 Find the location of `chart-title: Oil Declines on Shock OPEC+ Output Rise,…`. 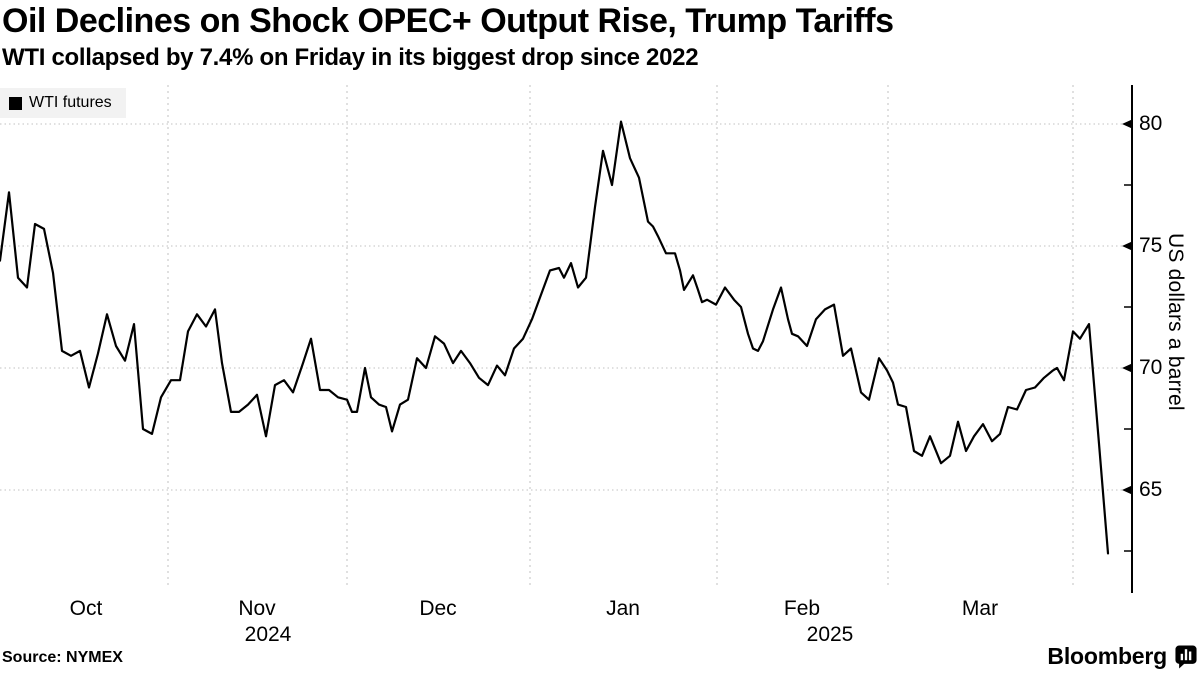

chart-title: Oil Declines on Shock OPEC+ Output Rise,… is located at coordinates (448, 21).